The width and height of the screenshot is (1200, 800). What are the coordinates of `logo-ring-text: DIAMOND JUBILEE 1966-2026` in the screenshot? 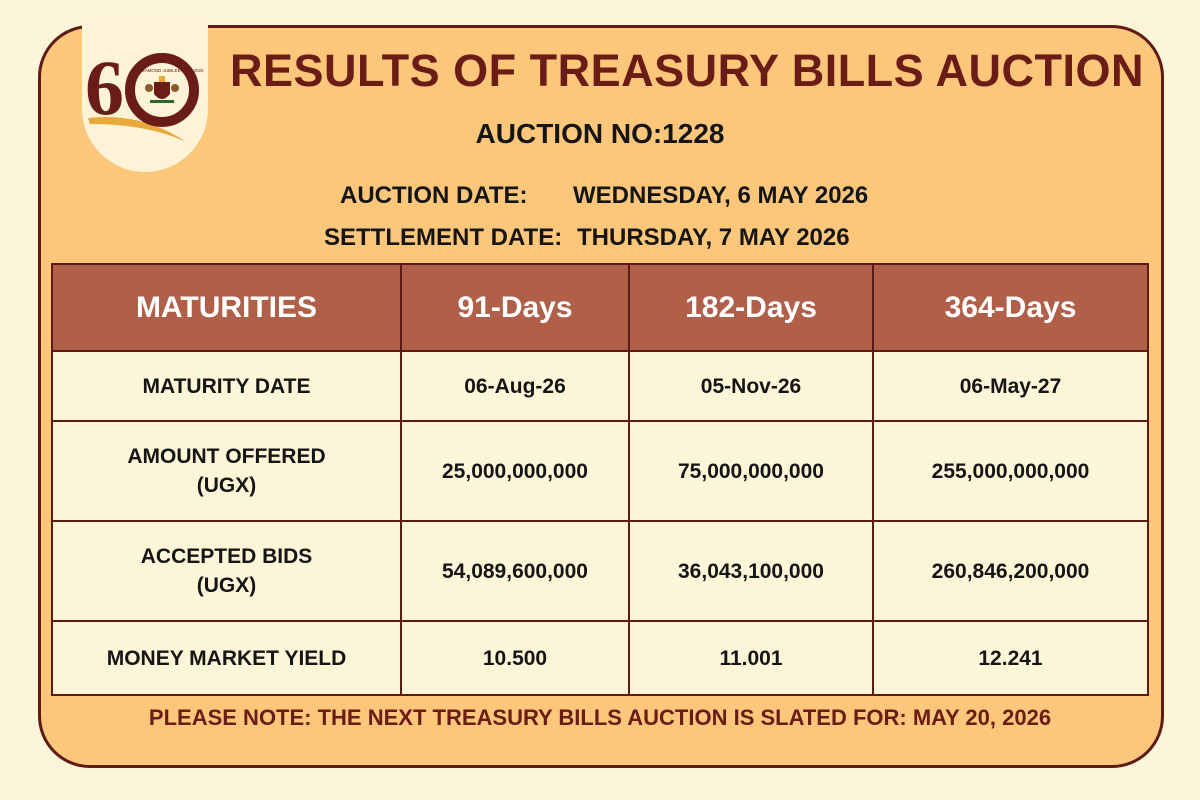 It's located at (172, 70).